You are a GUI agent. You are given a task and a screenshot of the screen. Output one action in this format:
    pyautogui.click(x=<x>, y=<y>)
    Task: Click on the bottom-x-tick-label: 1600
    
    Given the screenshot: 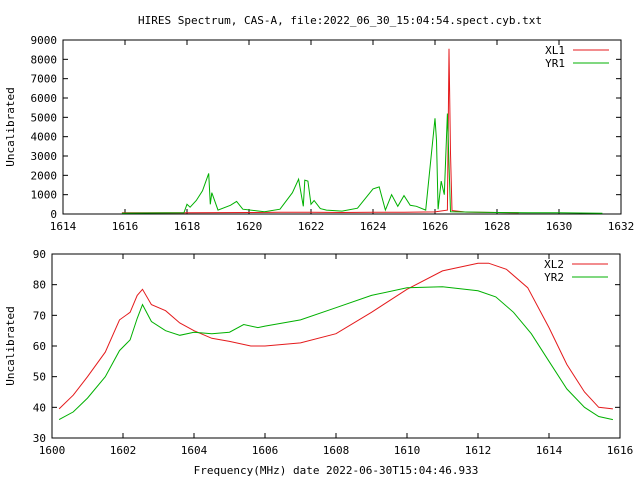 What is the action you would take?
    pyautogui.click(x=52, y=450)
    